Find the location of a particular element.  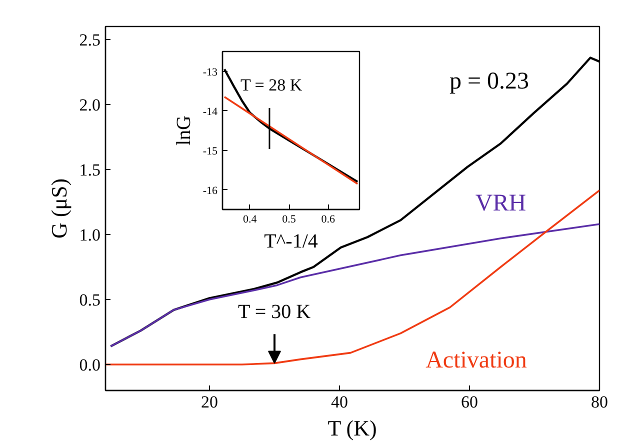

y-tick-label: 0.0 is located at coordinates (89, 365).